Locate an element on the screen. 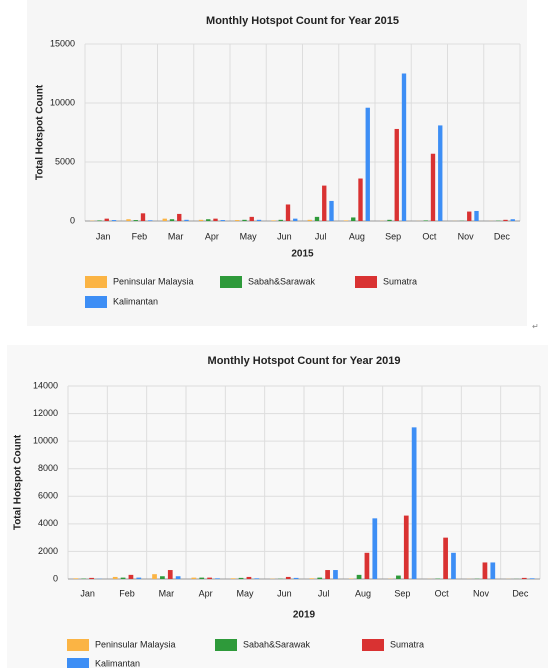  legend-label: Kalimantan is located at coordinates (117, 663).